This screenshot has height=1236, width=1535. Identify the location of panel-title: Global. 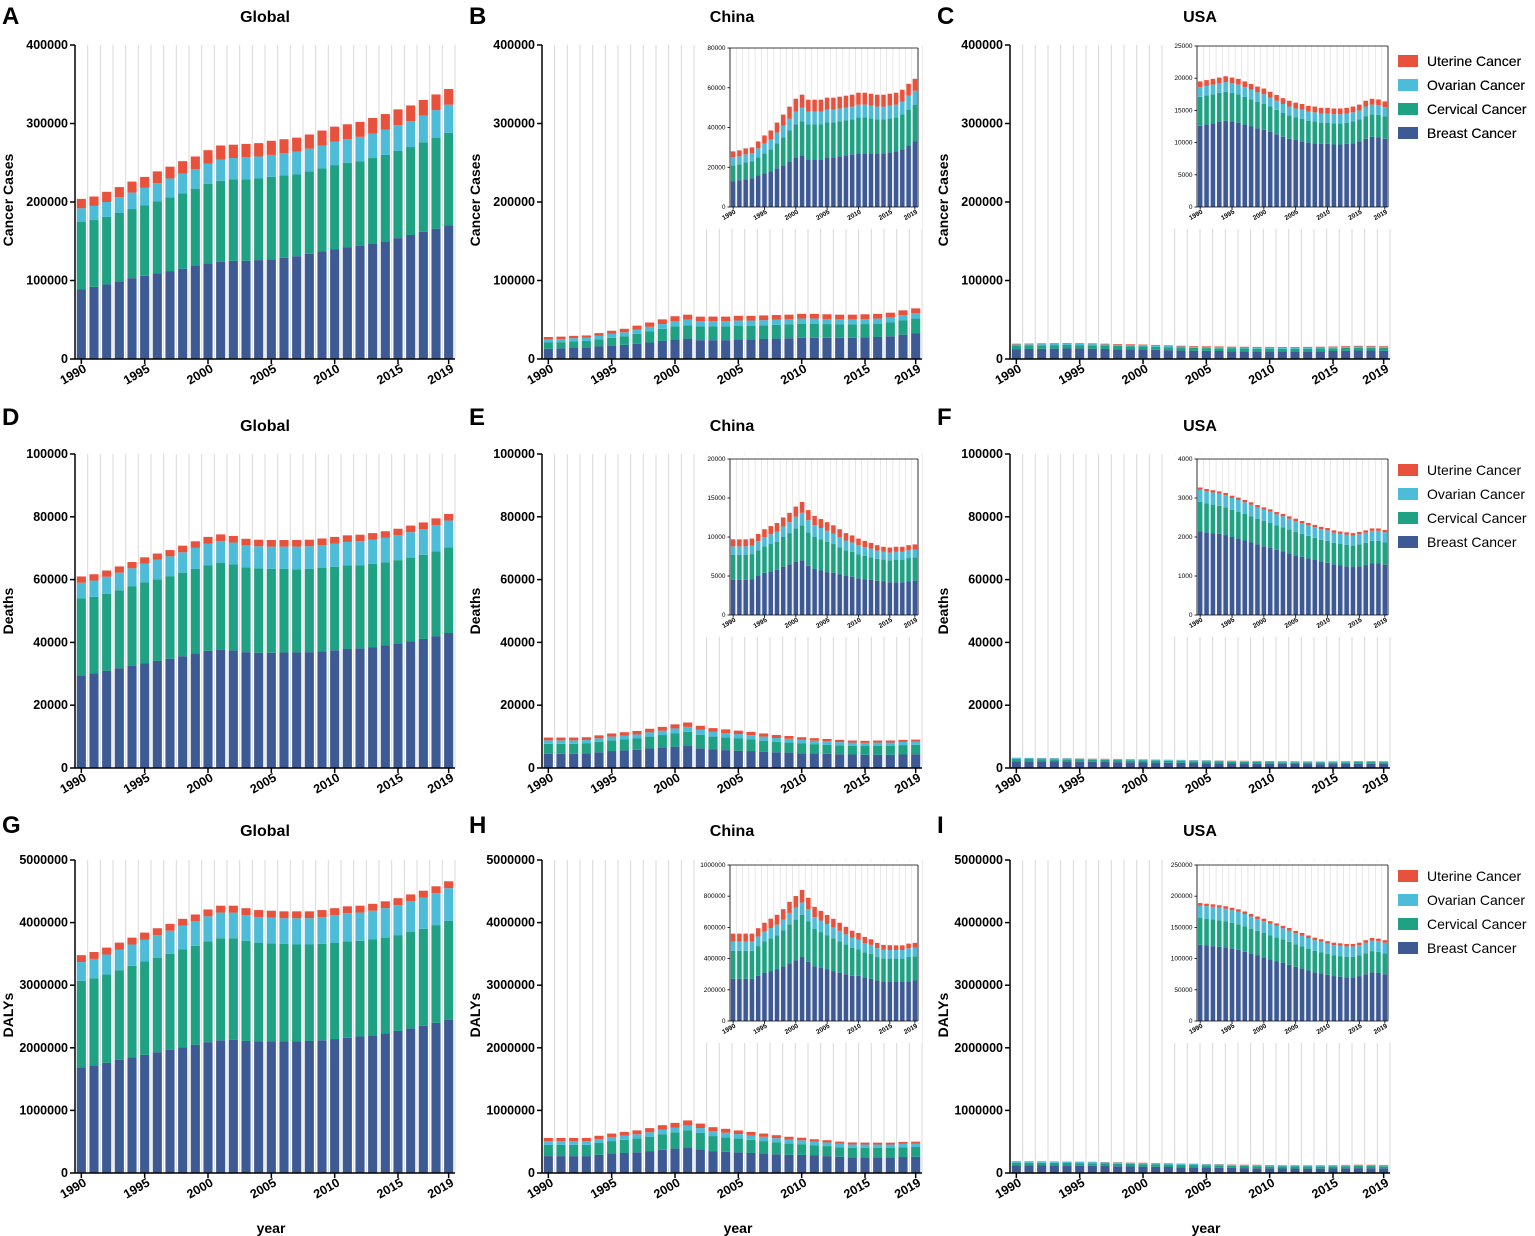
(265, 831).